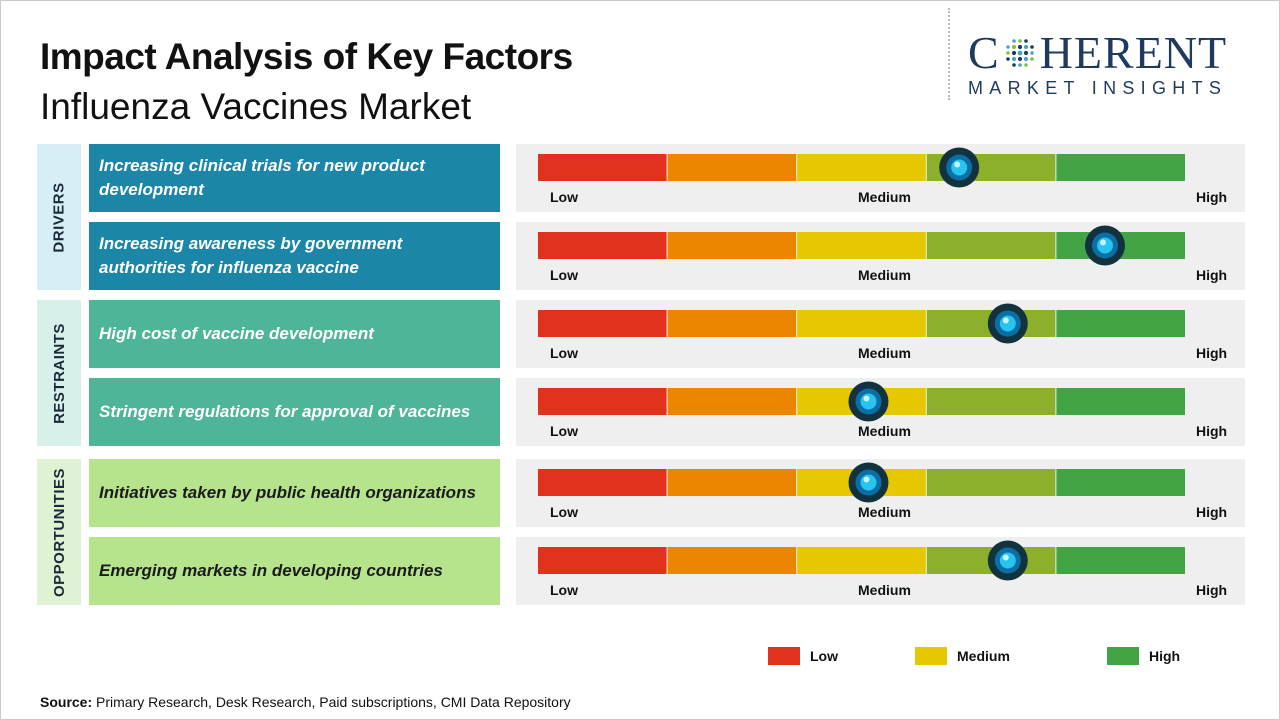 The image size is (1280, 720). I want to click on legend-label: Medium, so click(983, 656).